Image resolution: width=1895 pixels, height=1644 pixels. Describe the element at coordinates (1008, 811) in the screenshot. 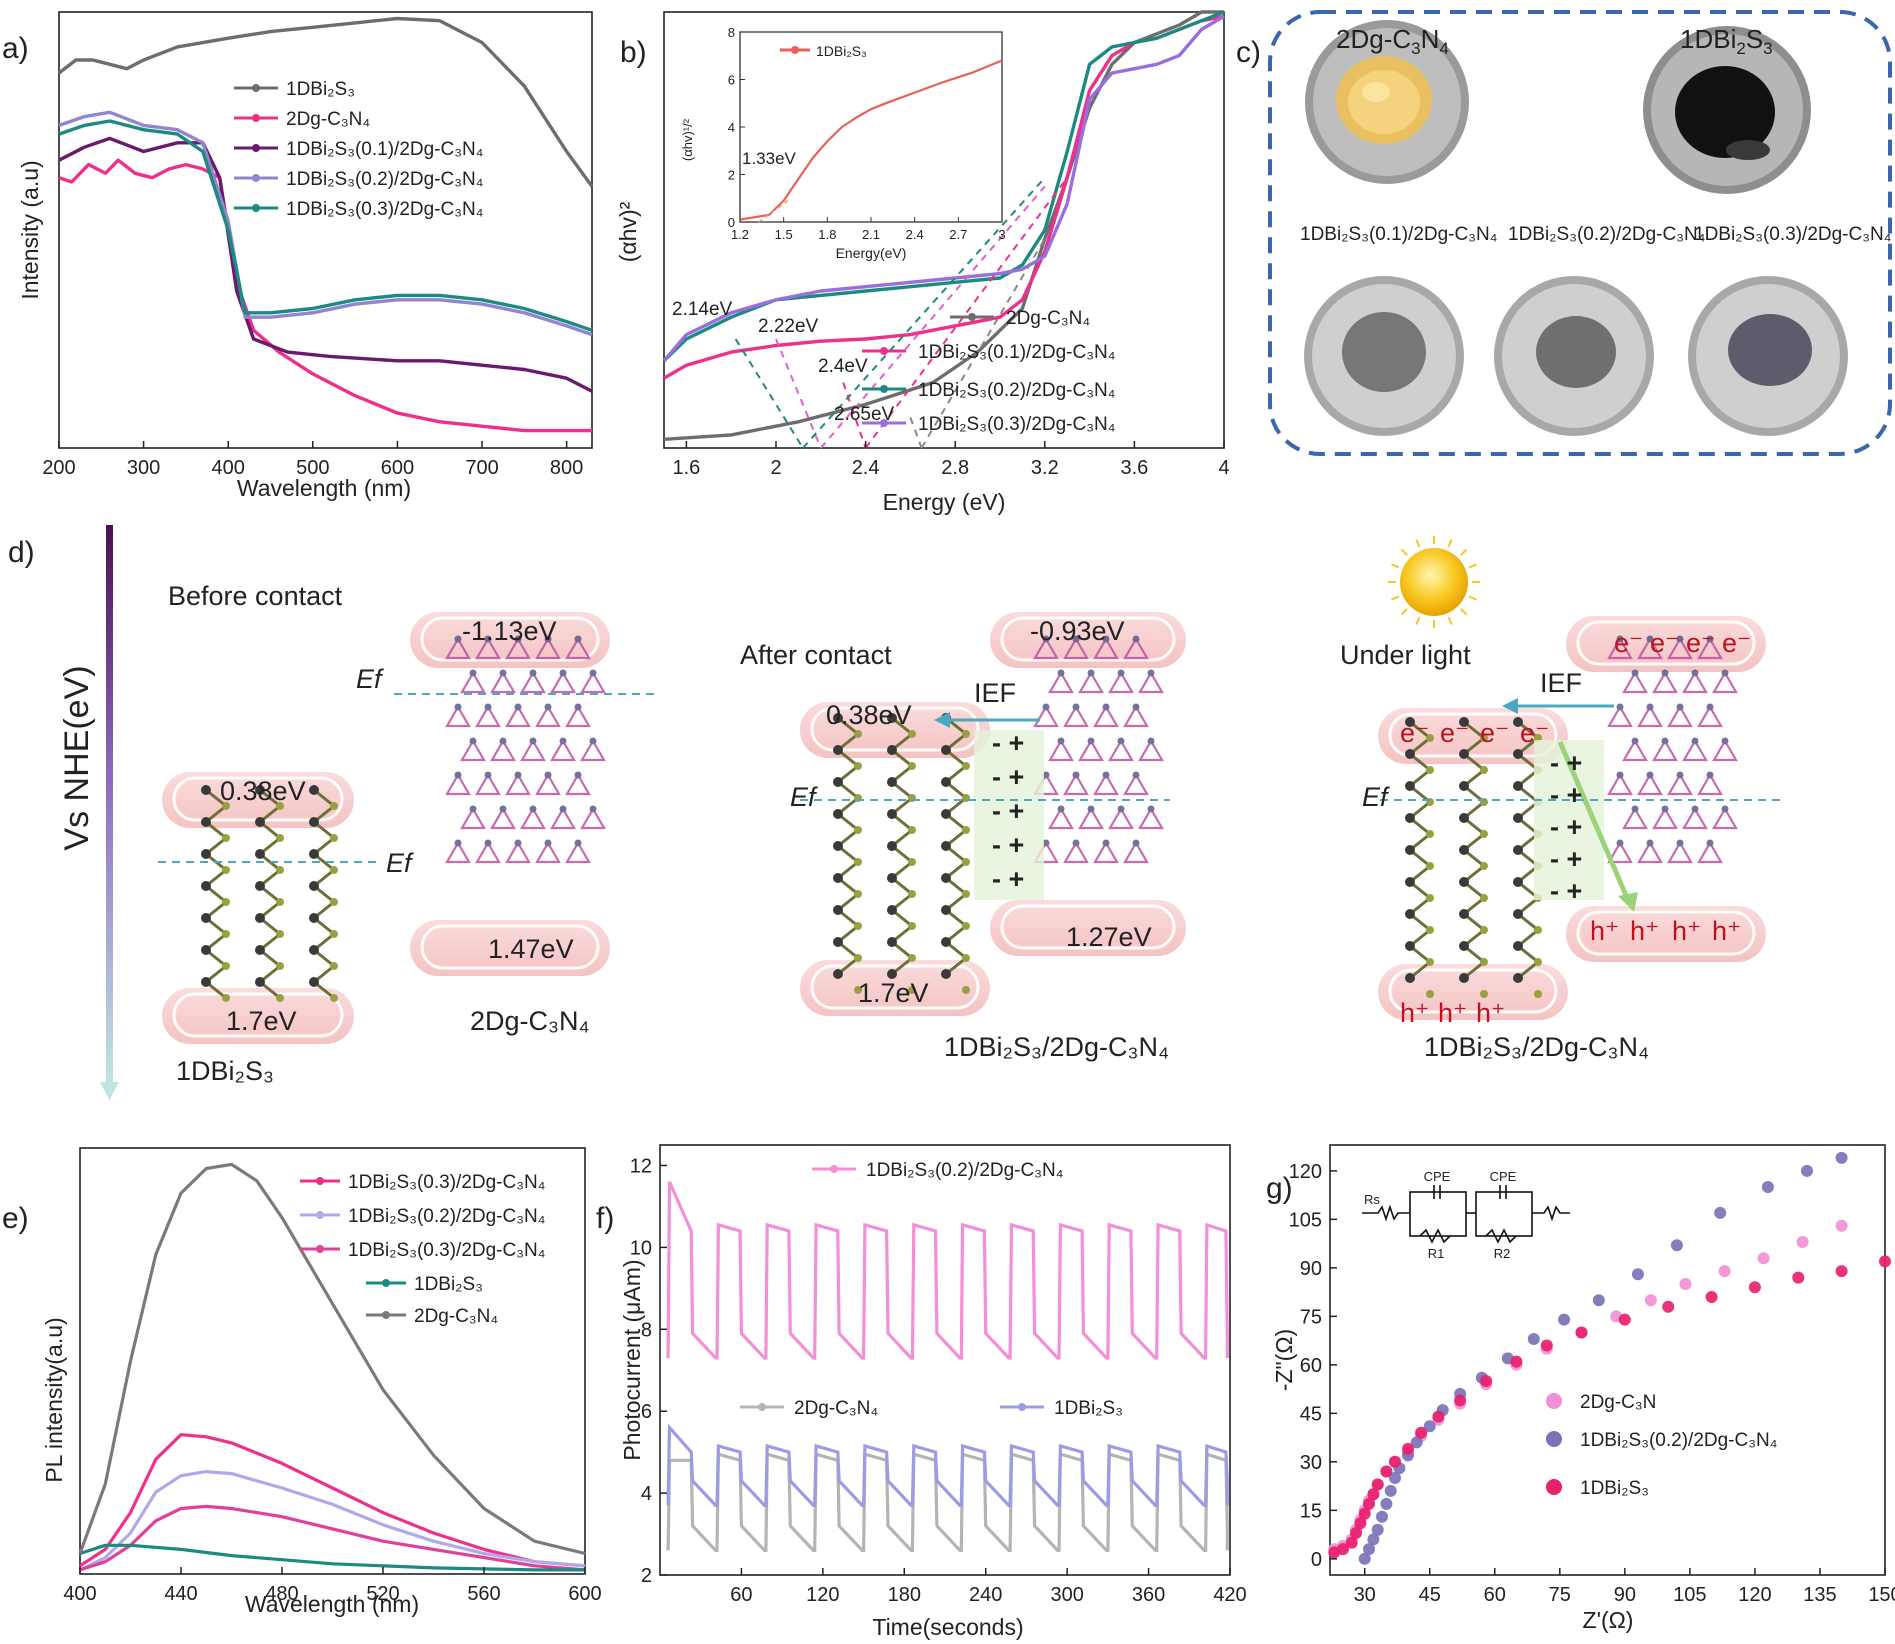

I see `junction-charges-2: - +` at that location.